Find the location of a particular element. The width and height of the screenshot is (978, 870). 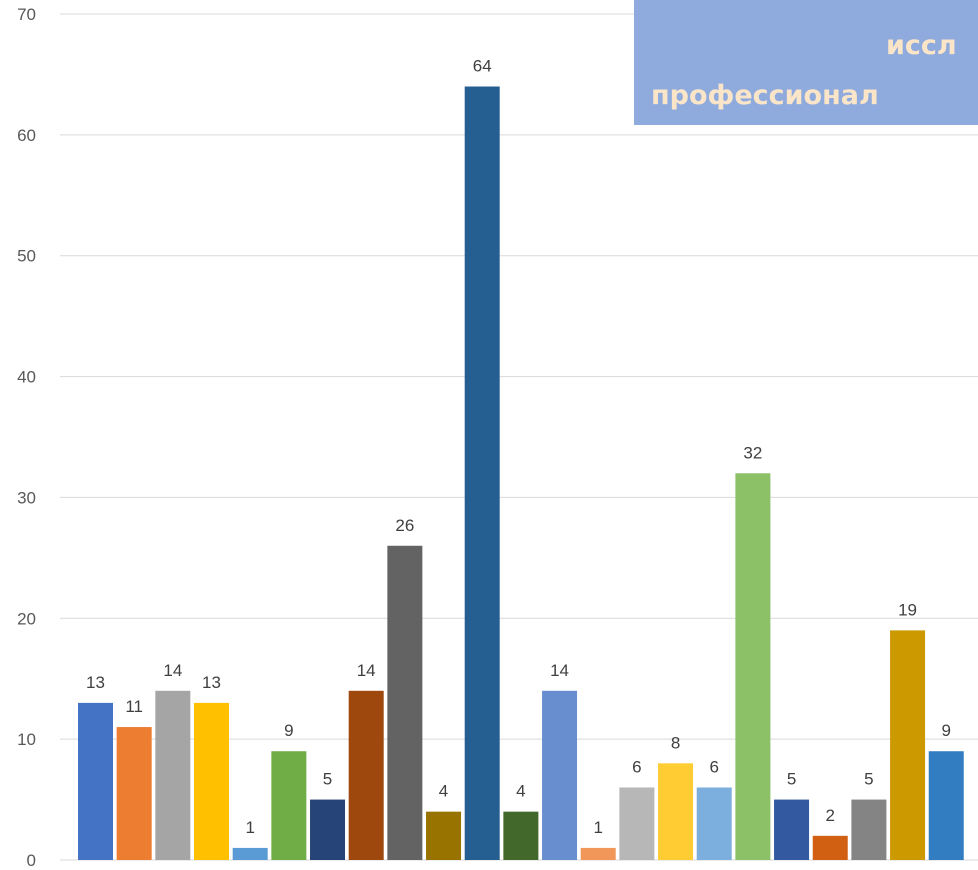

bar-data-label: 26 is located at coordinates (404, 525).